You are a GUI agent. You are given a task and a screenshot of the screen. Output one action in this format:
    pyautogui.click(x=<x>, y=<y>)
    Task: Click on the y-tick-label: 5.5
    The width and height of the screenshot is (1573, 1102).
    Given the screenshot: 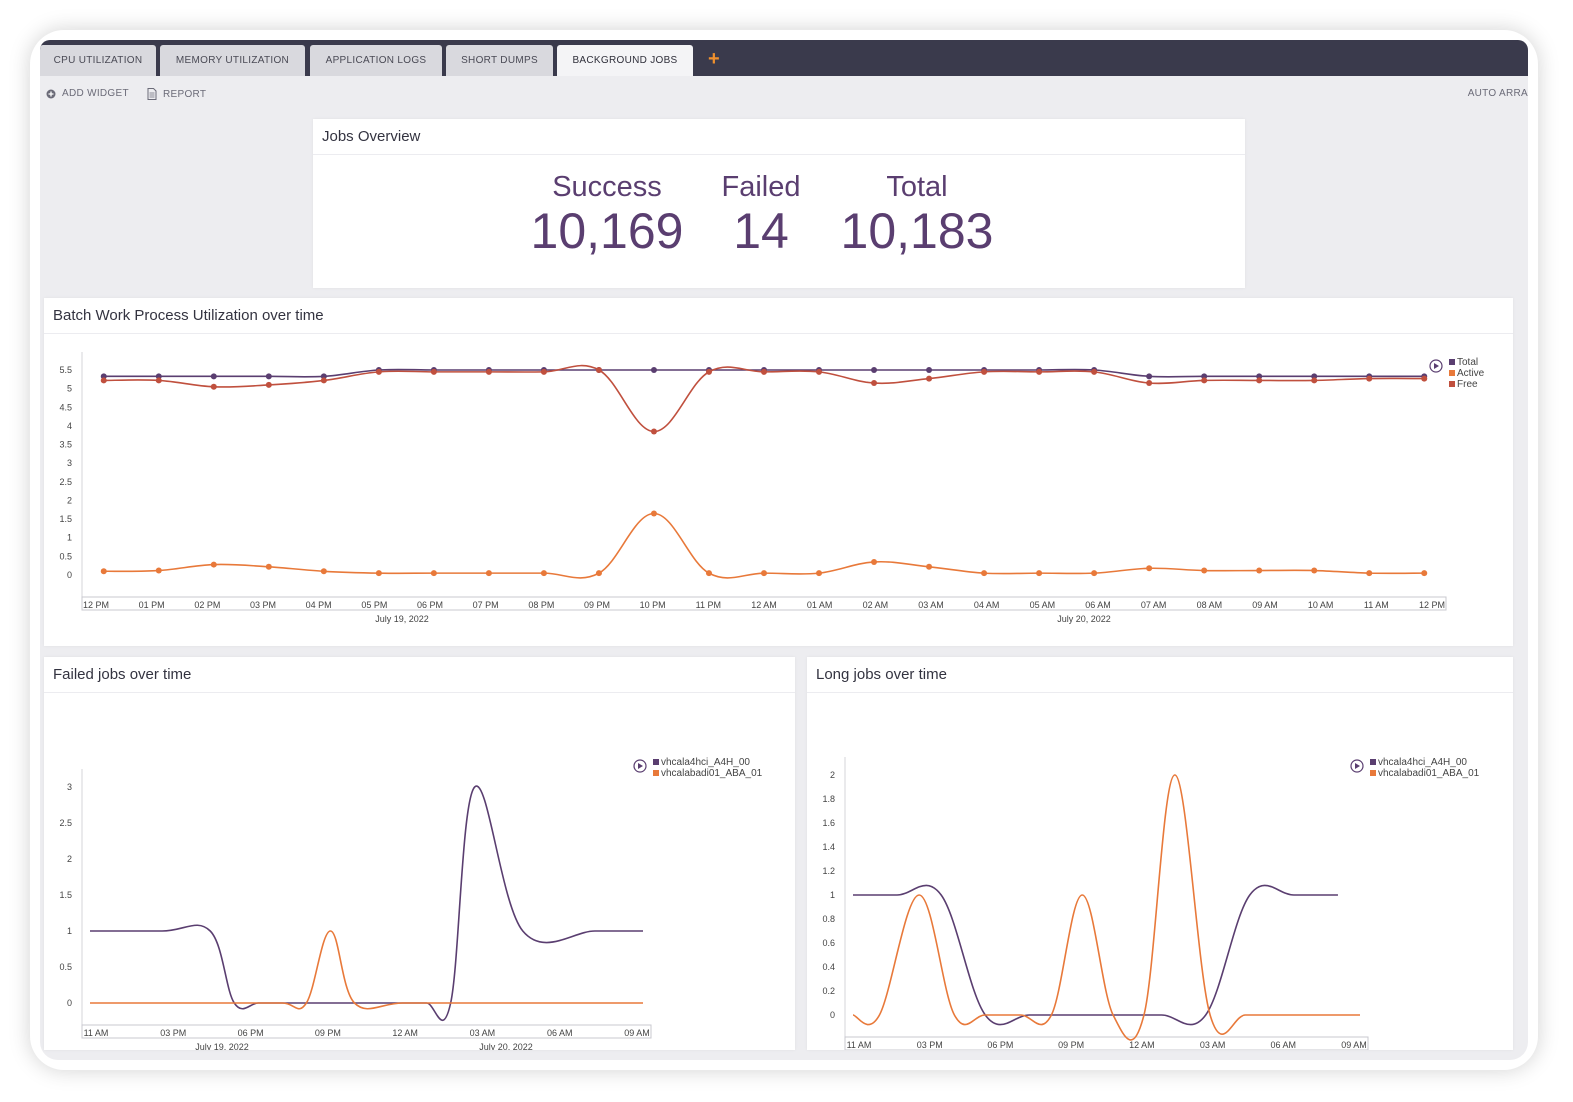 What is the action you would take?
    pyautogui.click(x=65, y=370)
    